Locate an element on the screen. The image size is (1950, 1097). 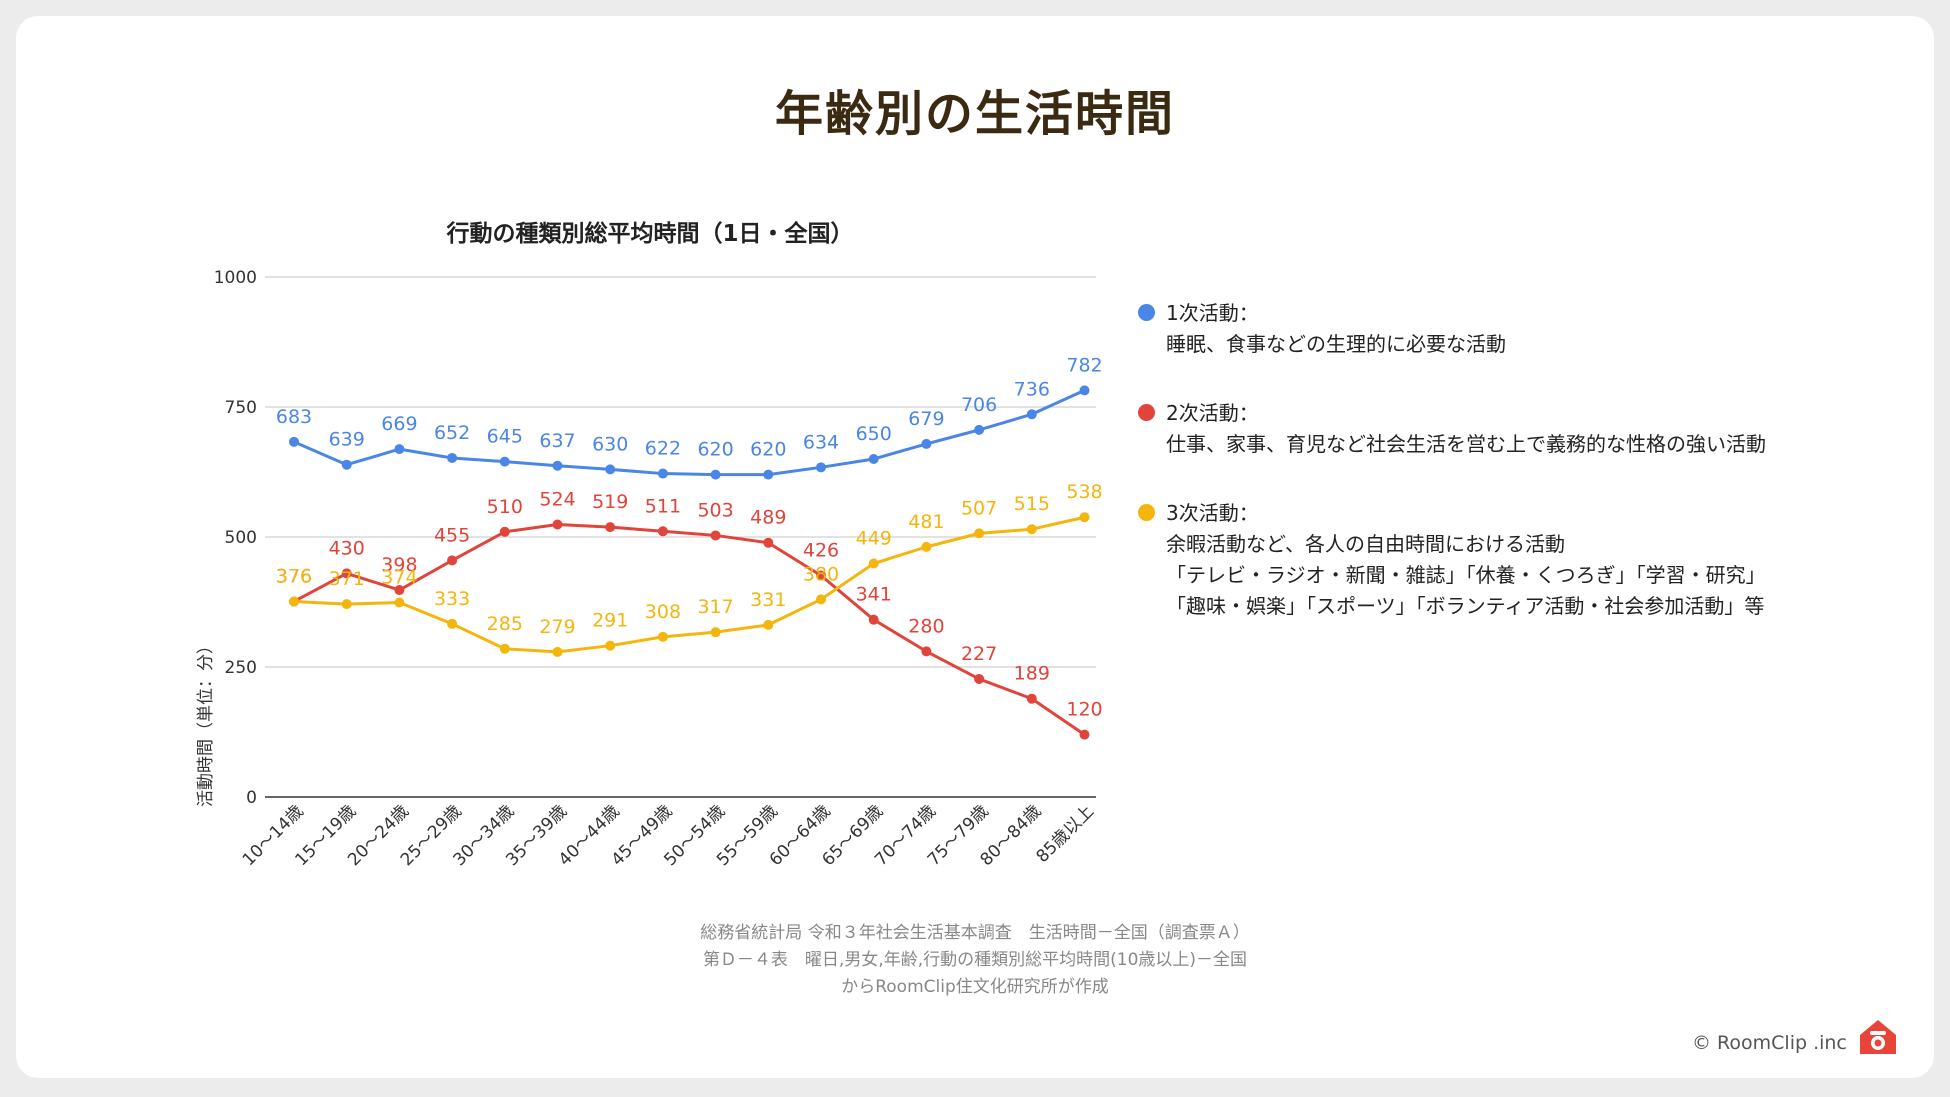
data-label: 341 is located at coordinates (874, 595).